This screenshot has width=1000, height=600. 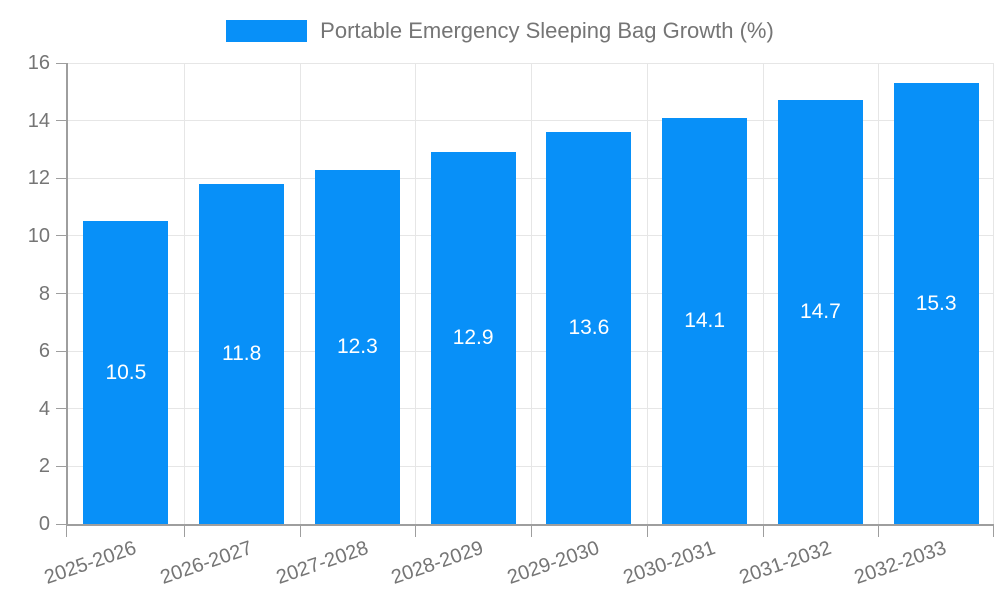 What do you see at coordinates (206, 562) in the screenshot?
I see `x-tick-label: 2026-2027` at bounding box center [206, 562].